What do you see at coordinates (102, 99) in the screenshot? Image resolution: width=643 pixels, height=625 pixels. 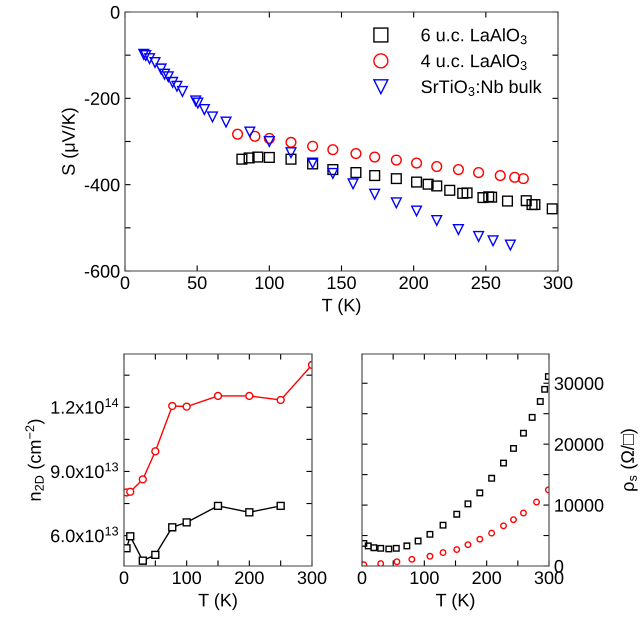 I see `y-tick-label: -200` at bounding box center [102, 99].